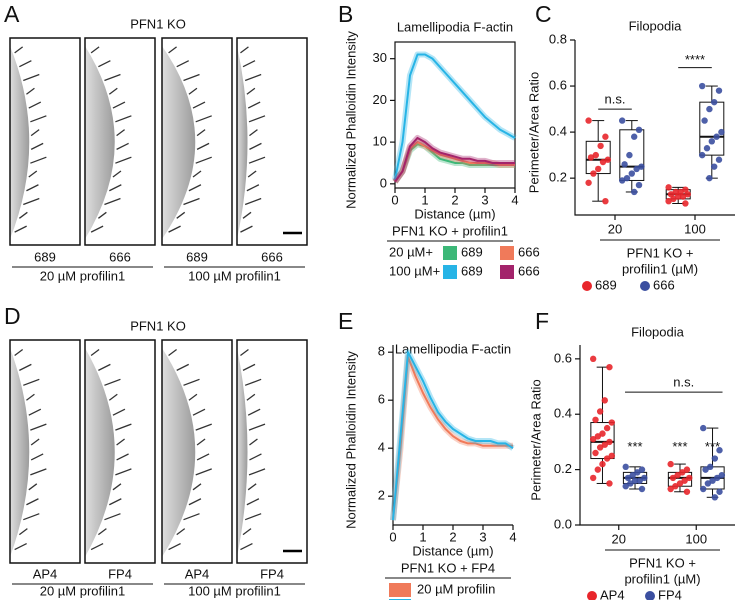  I want to click on image-border, so click(45, 451).